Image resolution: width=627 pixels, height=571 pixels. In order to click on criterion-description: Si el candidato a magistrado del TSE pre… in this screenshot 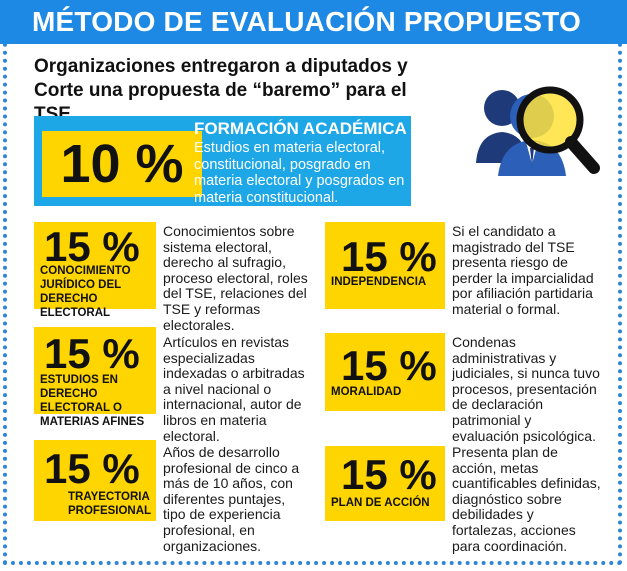, I will do `click(523, 270)`.